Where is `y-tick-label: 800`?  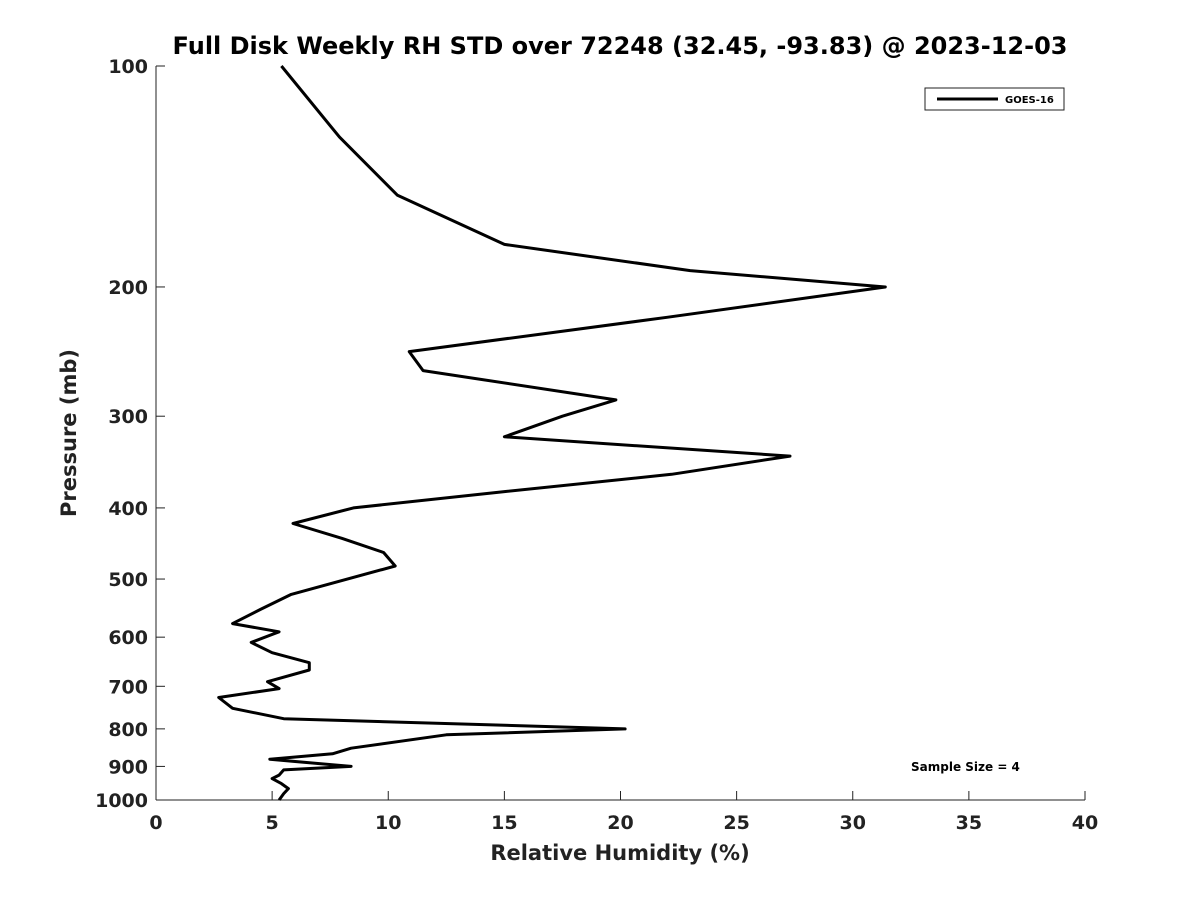
y-tick-label: 800 is located at coordinates (128, 730).